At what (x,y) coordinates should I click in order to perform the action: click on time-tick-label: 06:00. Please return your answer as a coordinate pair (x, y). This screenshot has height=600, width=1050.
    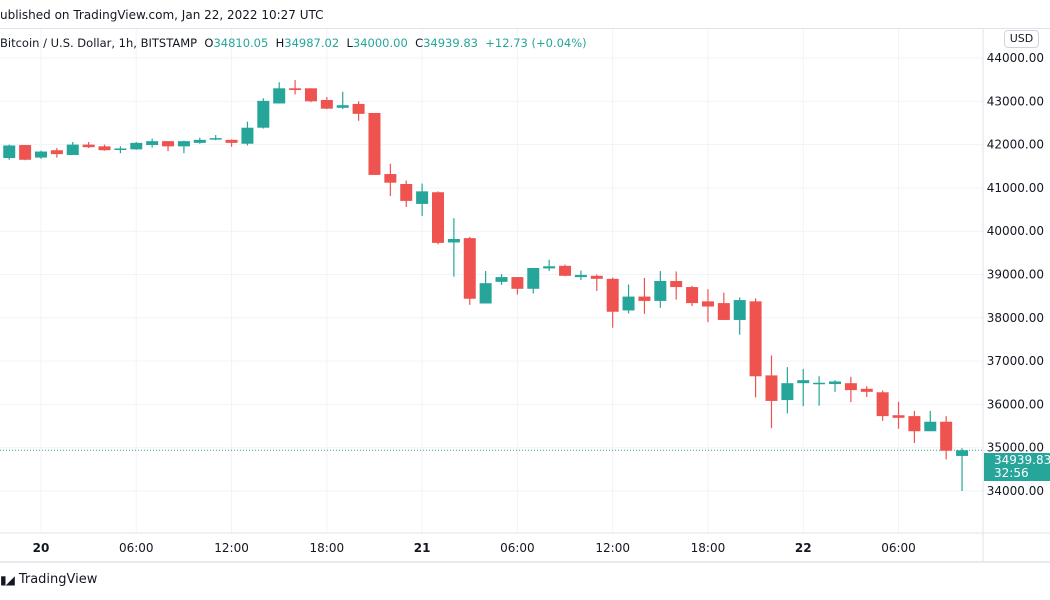
    Looking at the image, I should click on (517, 548).